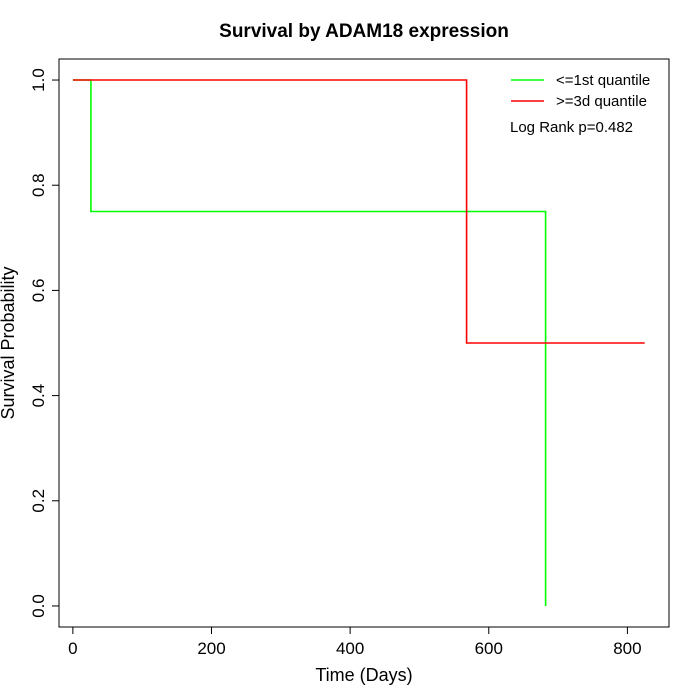 This screenshot has height=700, width=700. Describe the element at coordinates (363, 675) in the screenshot. I see `x-axis-label: Time (Days)` at that location.